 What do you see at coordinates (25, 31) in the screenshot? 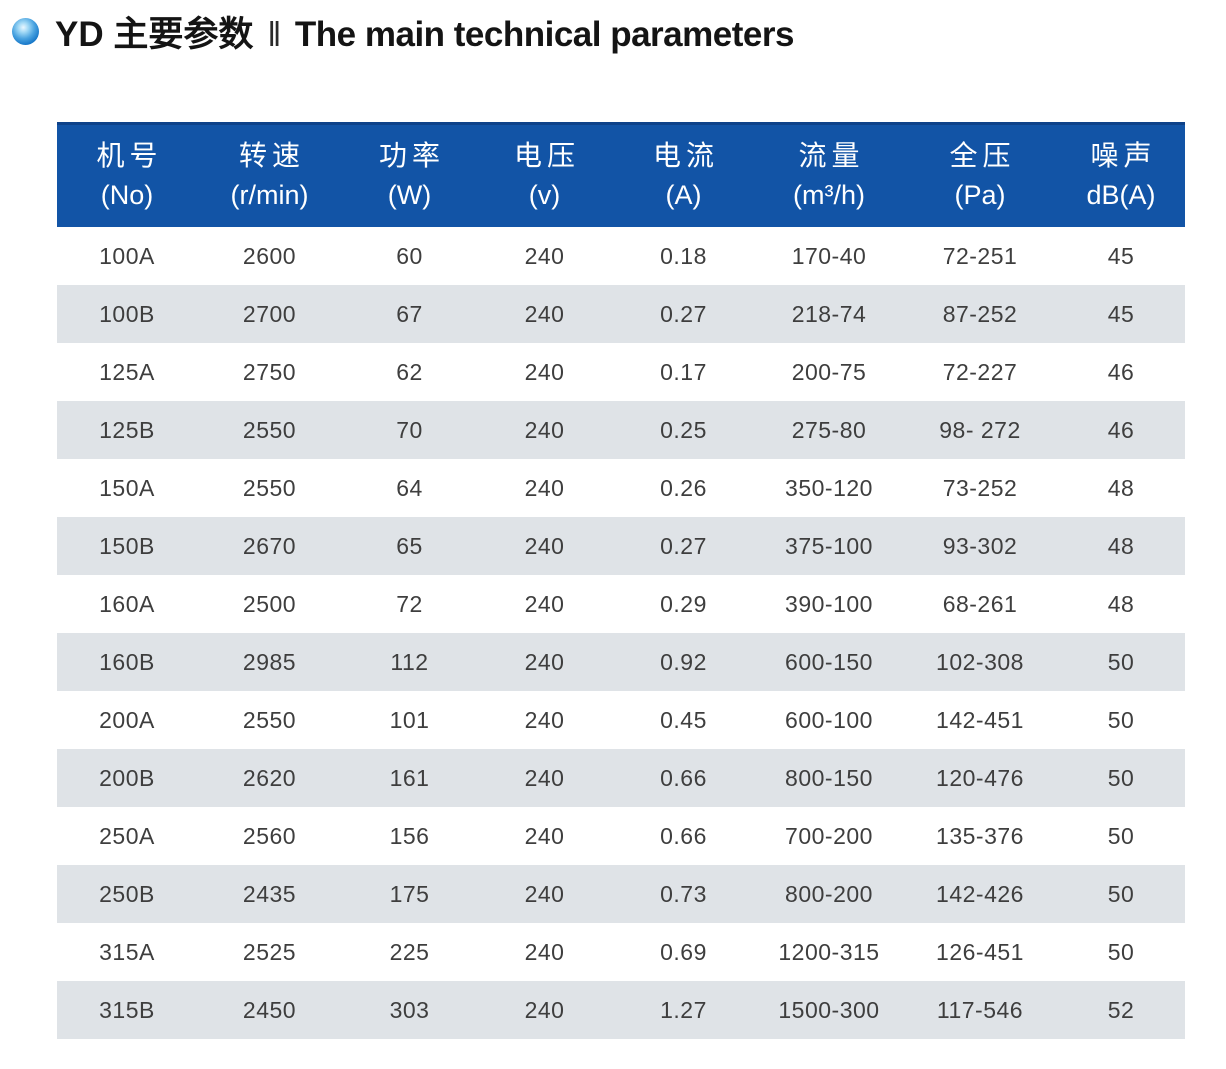
I see `blue-sphere-bullet-icon` at bounding box center [25, 31].